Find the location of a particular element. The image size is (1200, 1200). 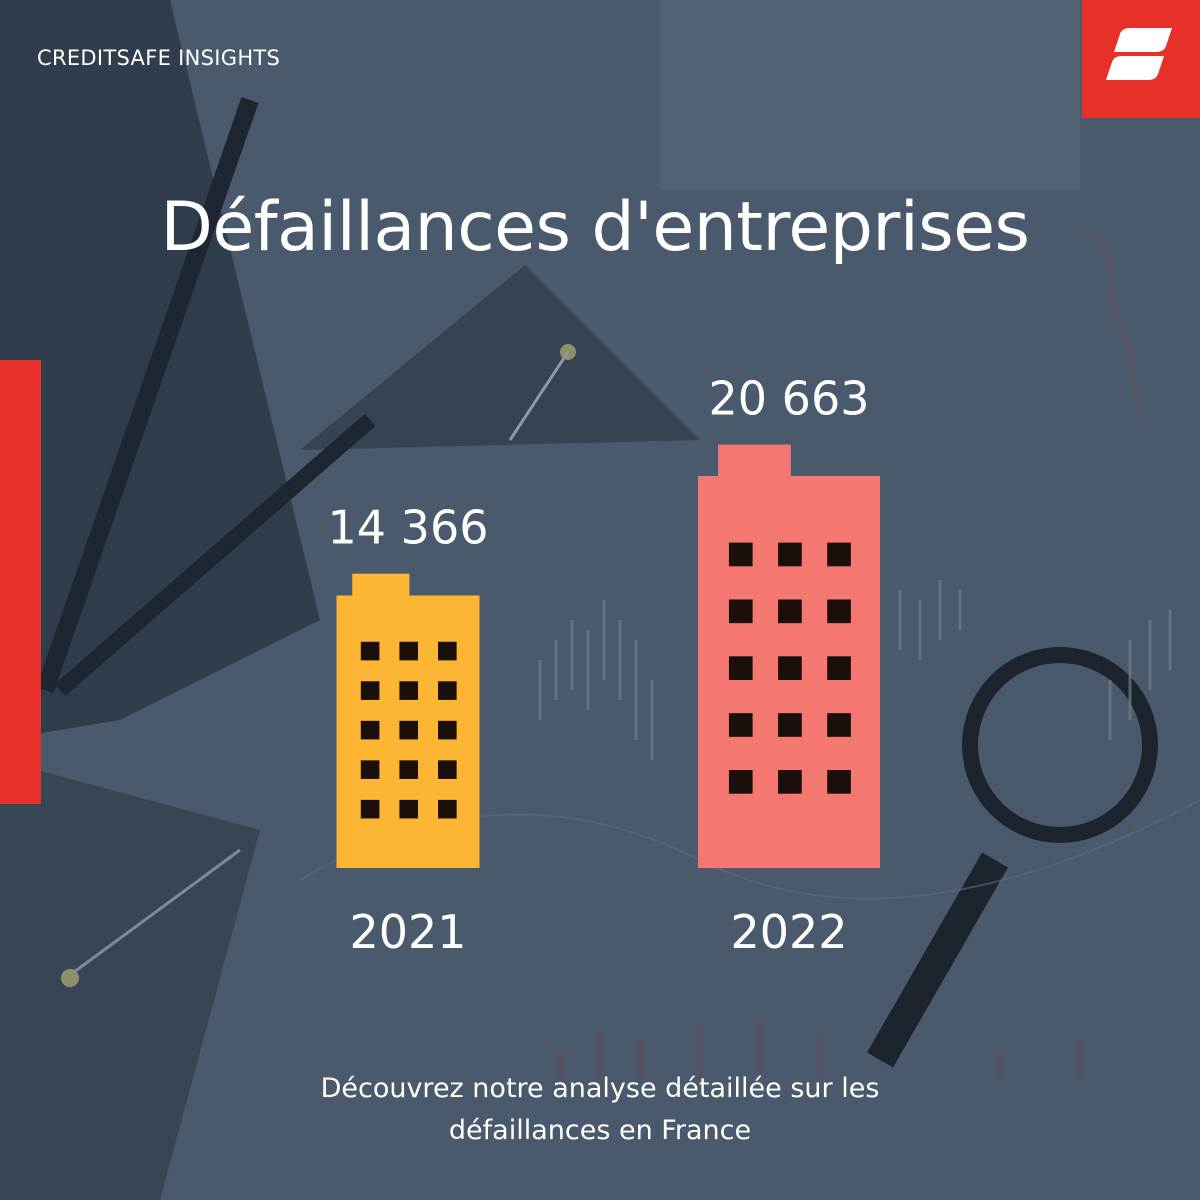

creditsafe-logo-icon is located at coordinates (1139, 54).